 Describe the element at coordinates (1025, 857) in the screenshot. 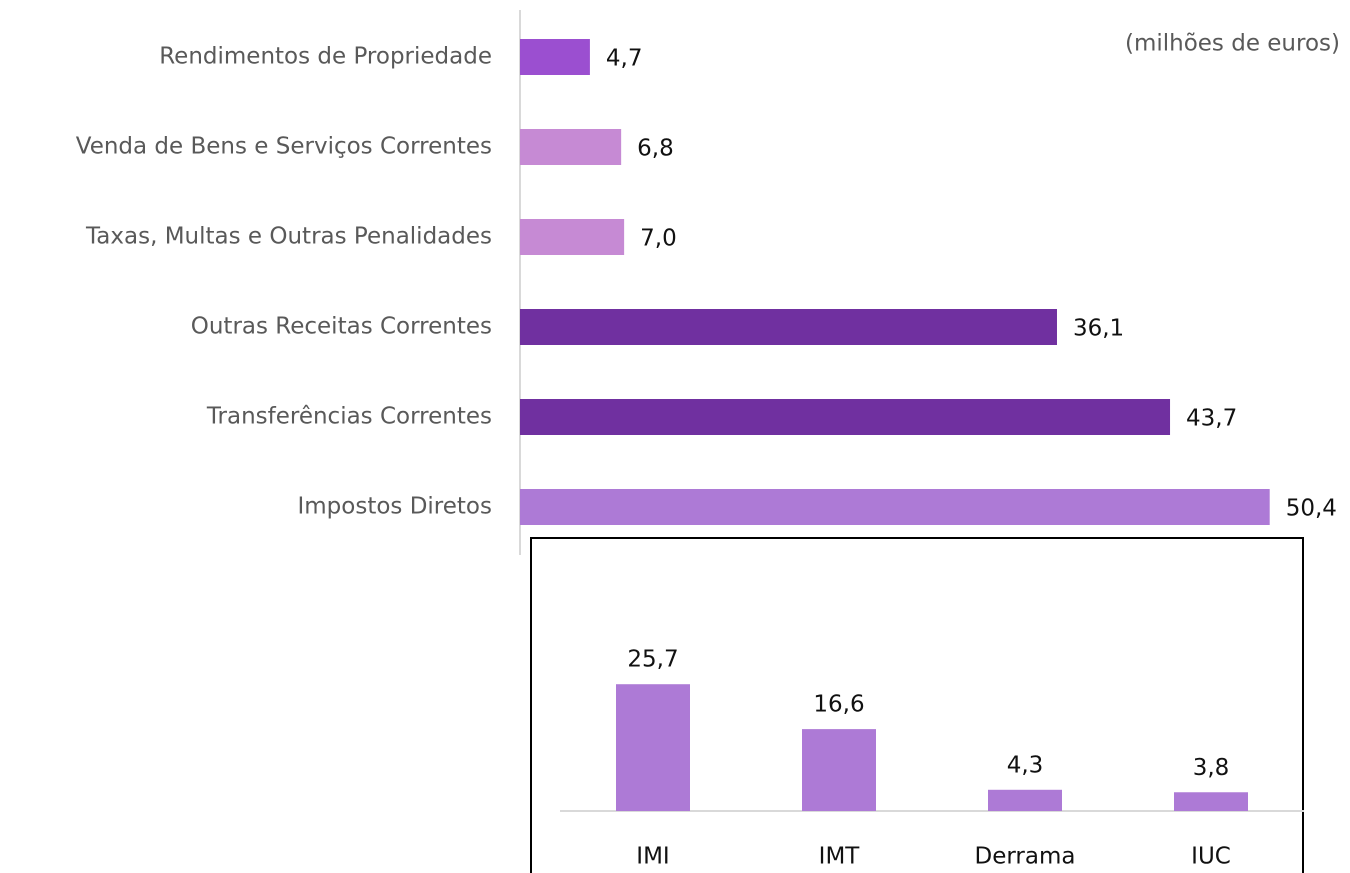

I see `x-tick-label: Derrama` at that location.